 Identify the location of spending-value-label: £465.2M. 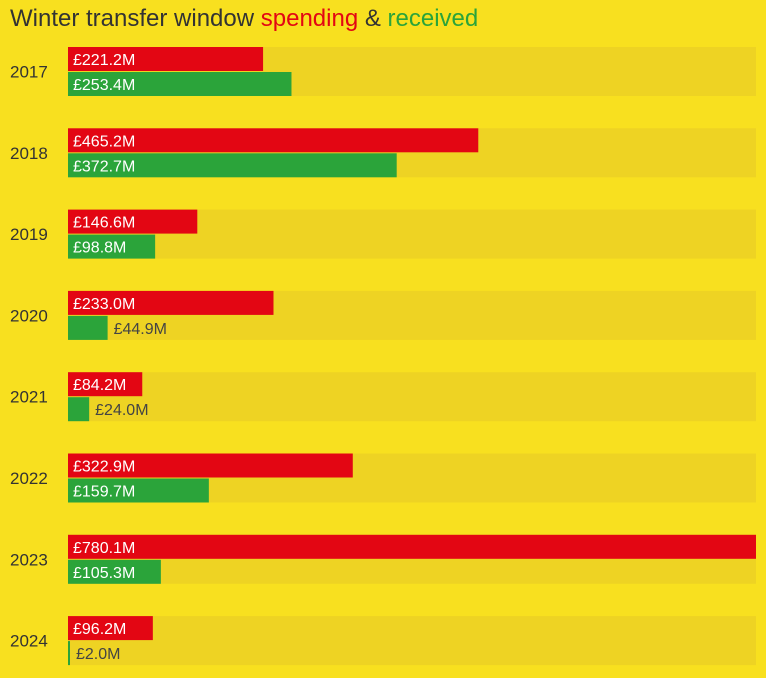
(104, 141).